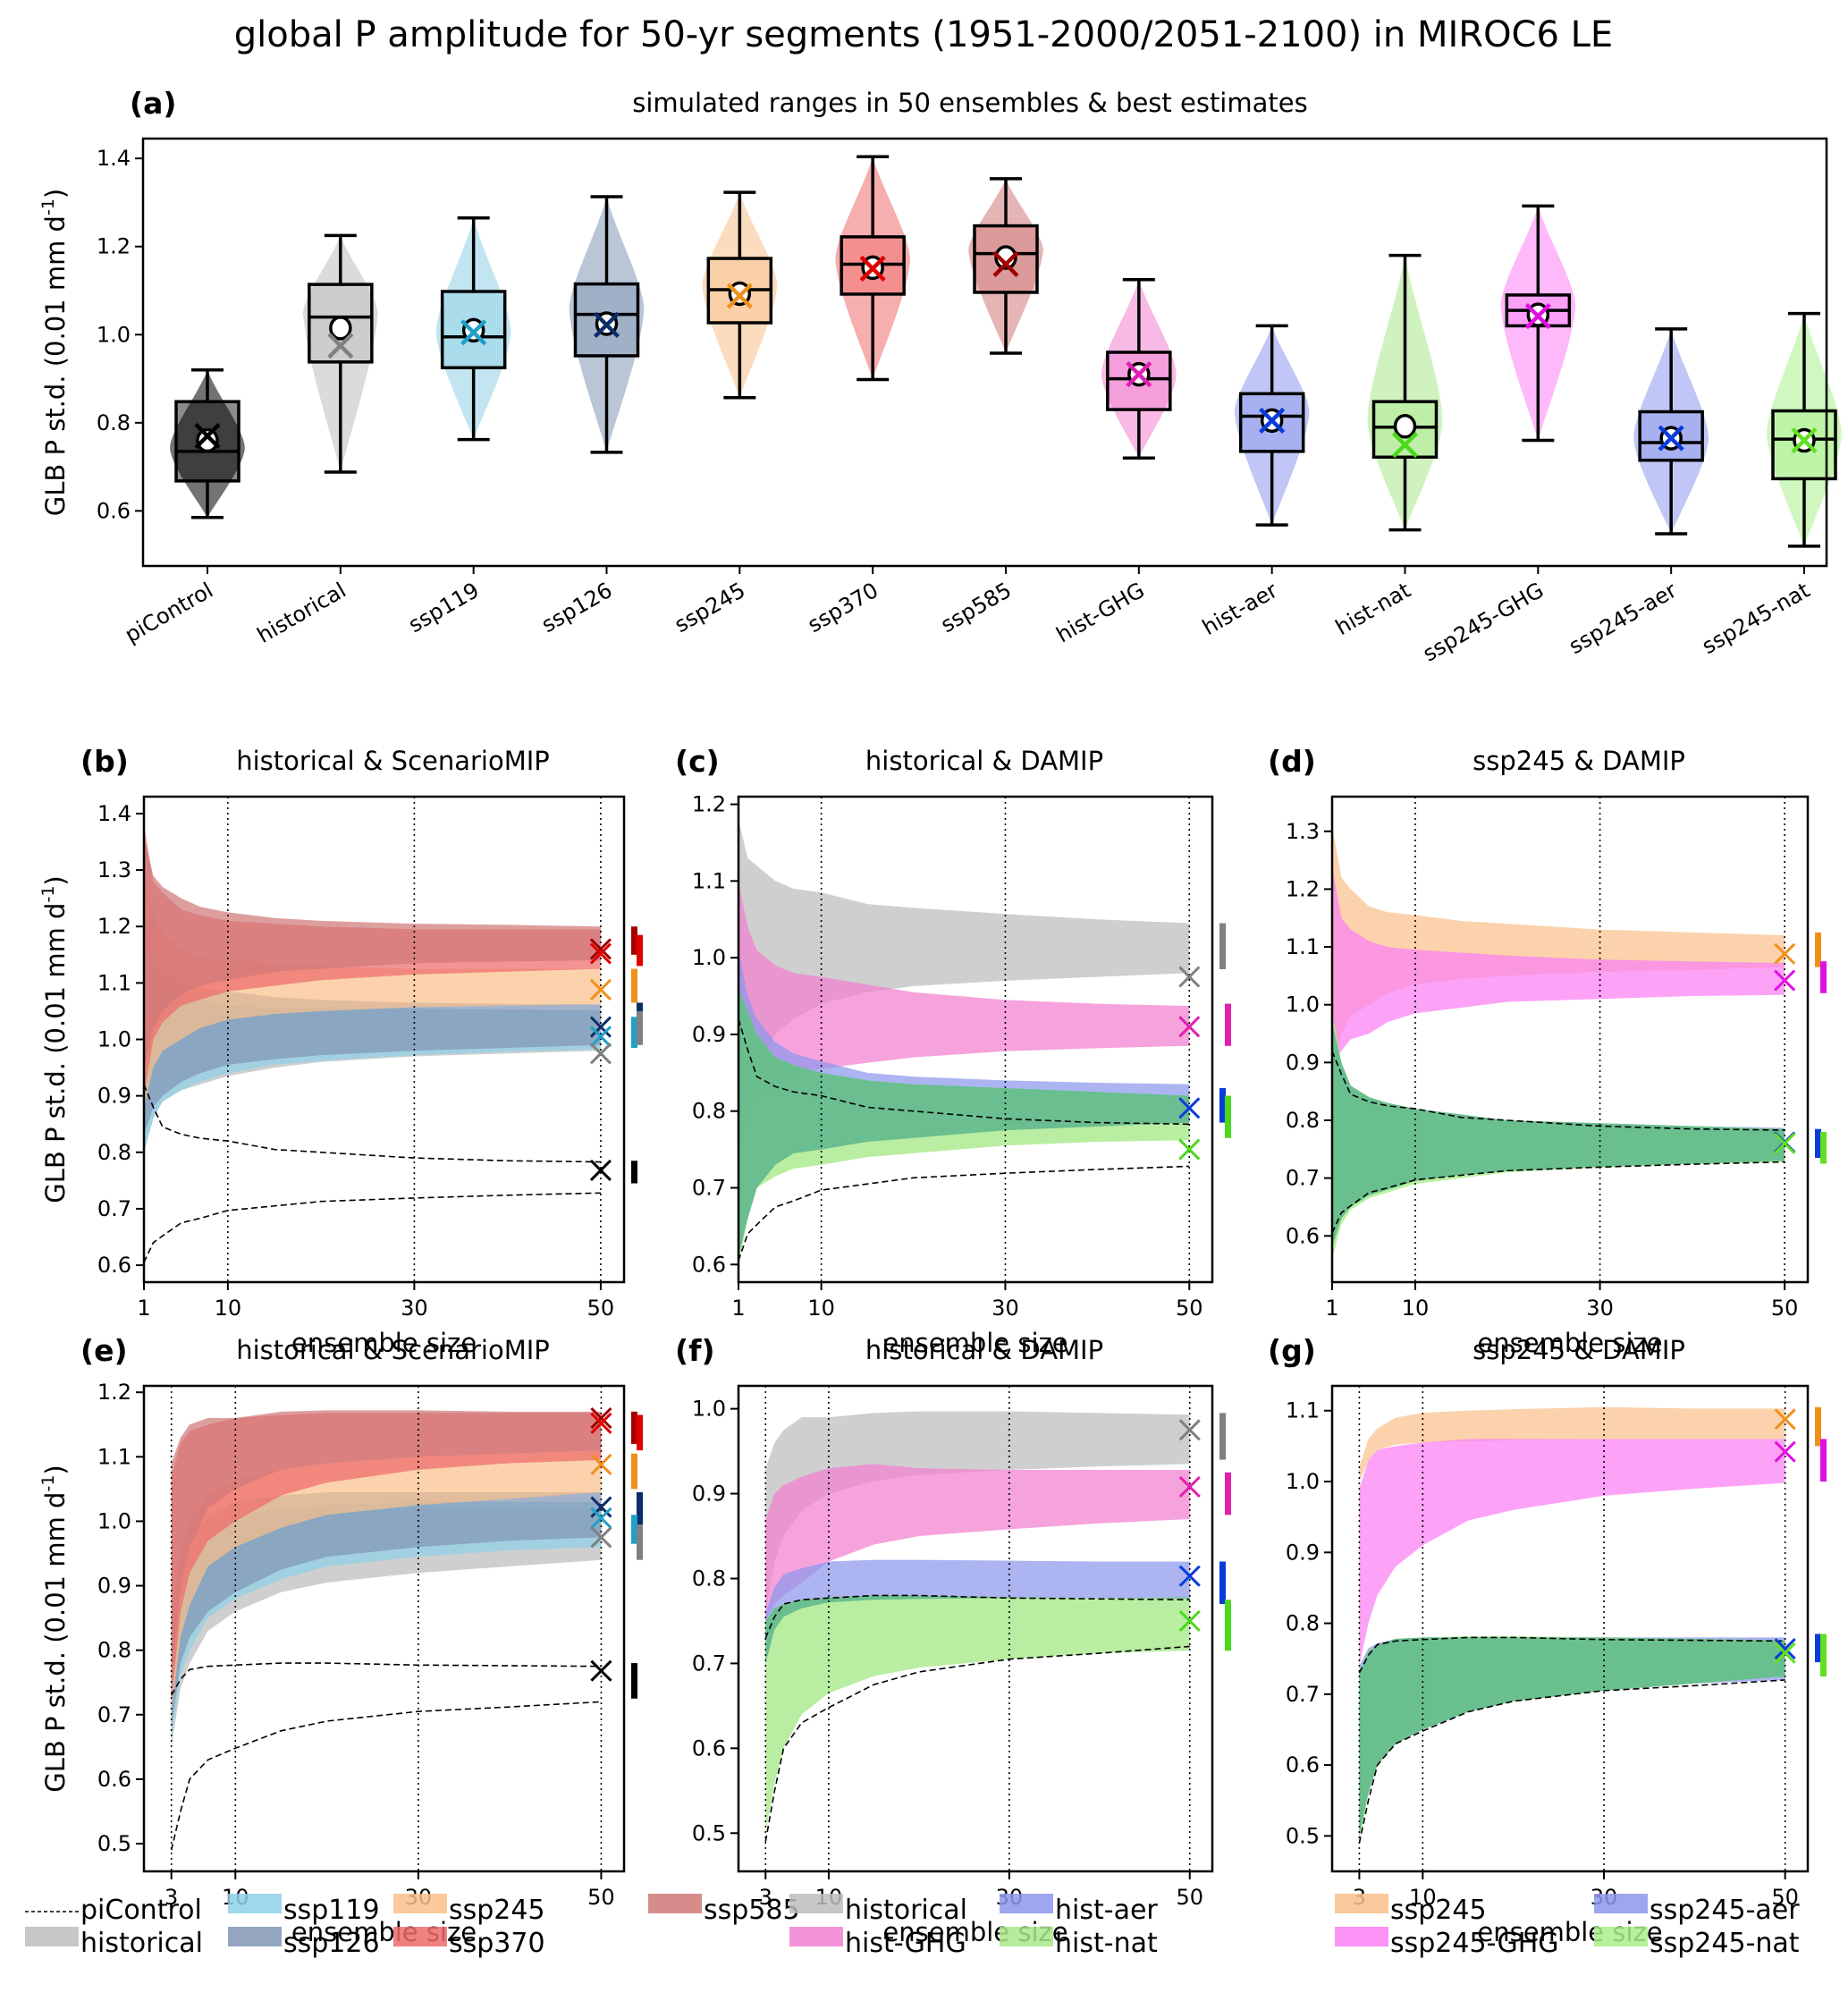 The height and width of the screenshot is (2001, 1848). Describe the element at coordinates (386, 1610) in the screenshot. I see `band-ssp126` at that location.